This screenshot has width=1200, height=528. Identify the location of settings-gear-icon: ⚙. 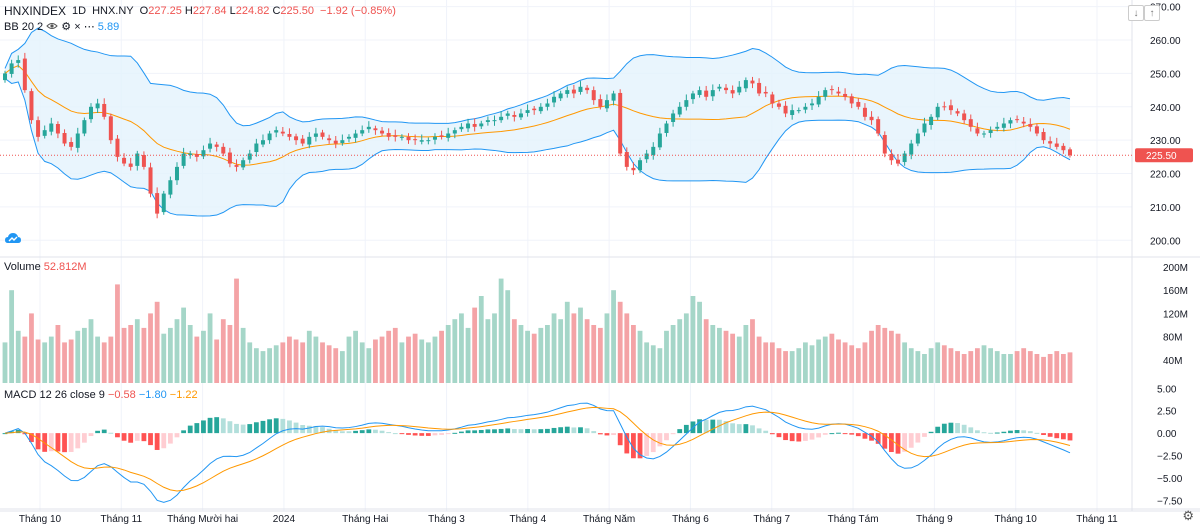
(1188, 515).